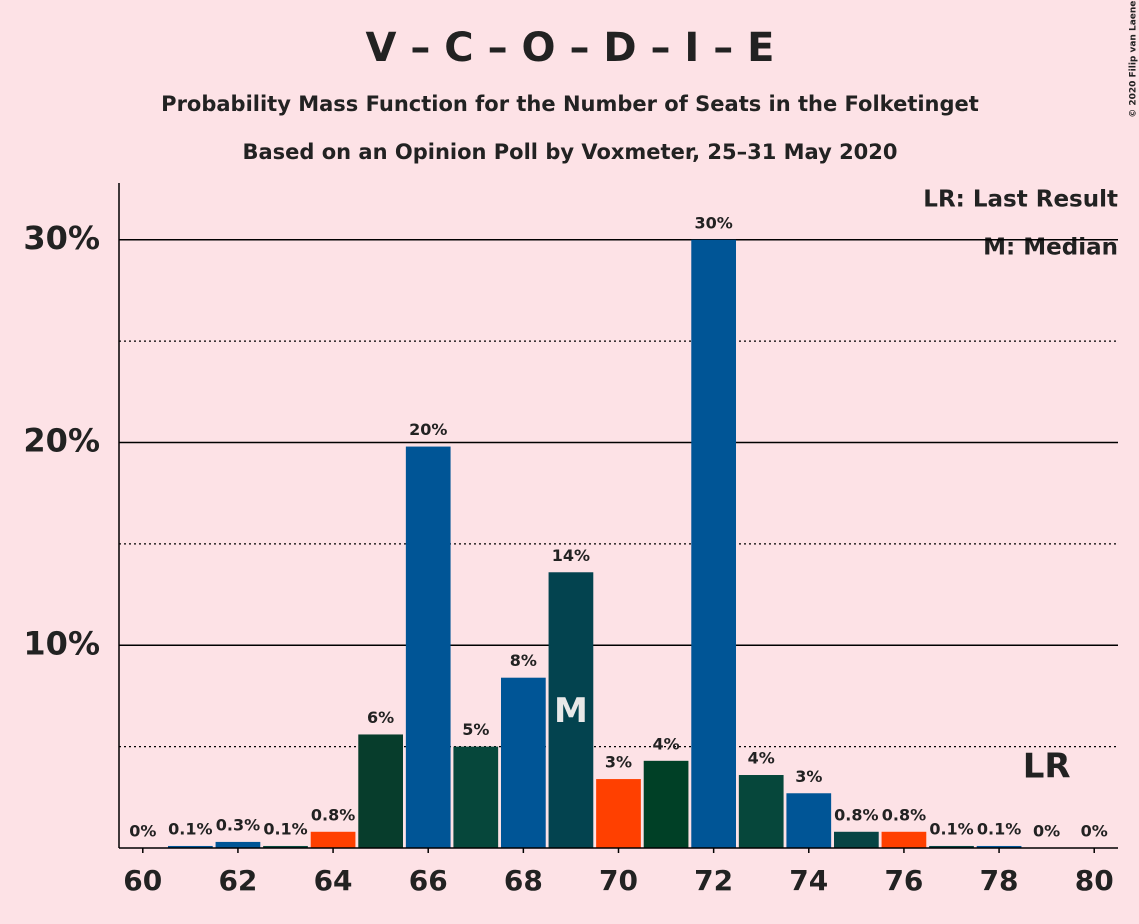 The image size is (1139, 924). What do you see at coordinates (570, 48) in the screenshot?
I see `chart-title: V – C – O – D – I – E` at bounding box center [570, 48].